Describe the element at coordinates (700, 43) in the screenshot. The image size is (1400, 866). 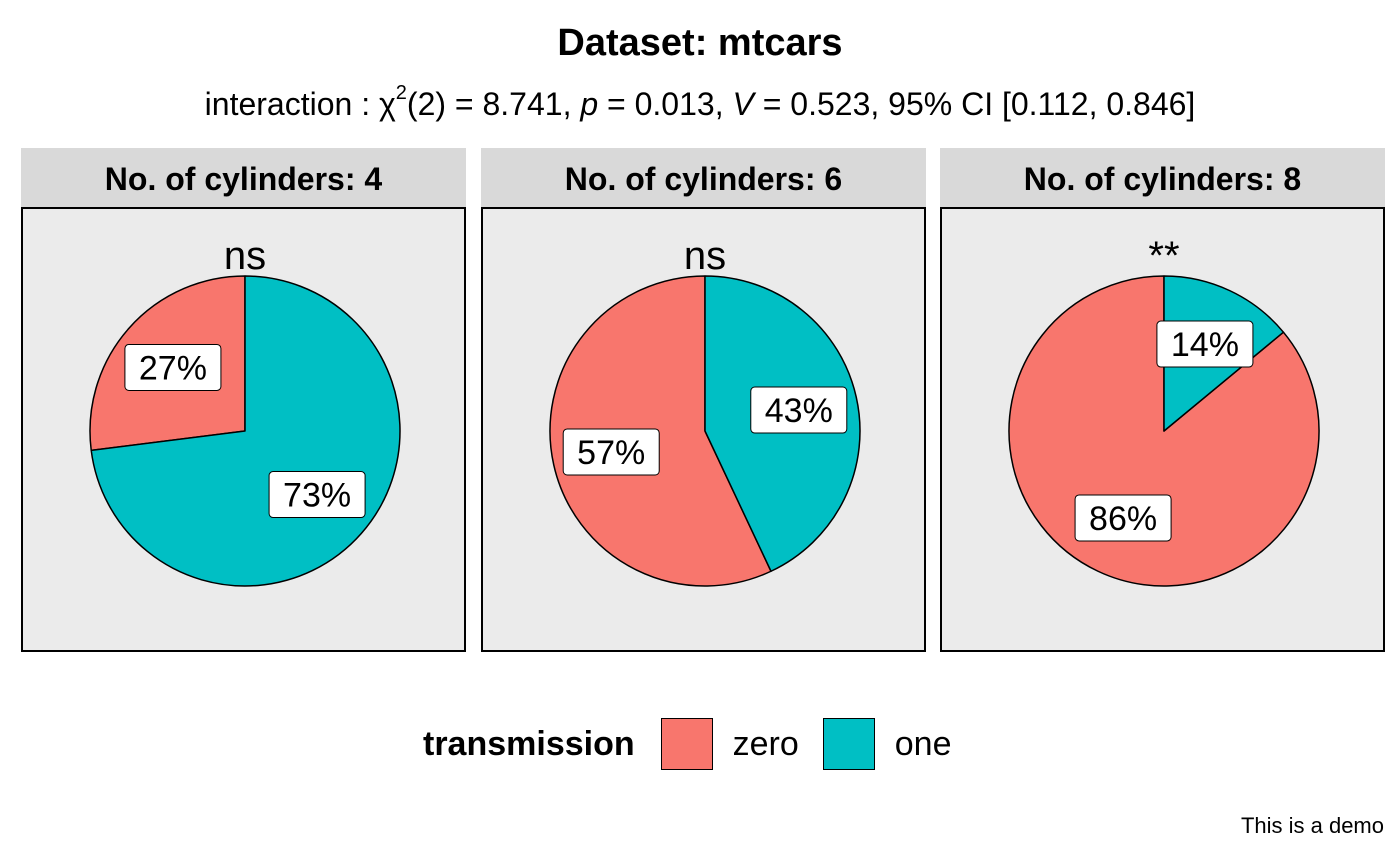
I see `chart-title: Dataset: mtcars` at that location.